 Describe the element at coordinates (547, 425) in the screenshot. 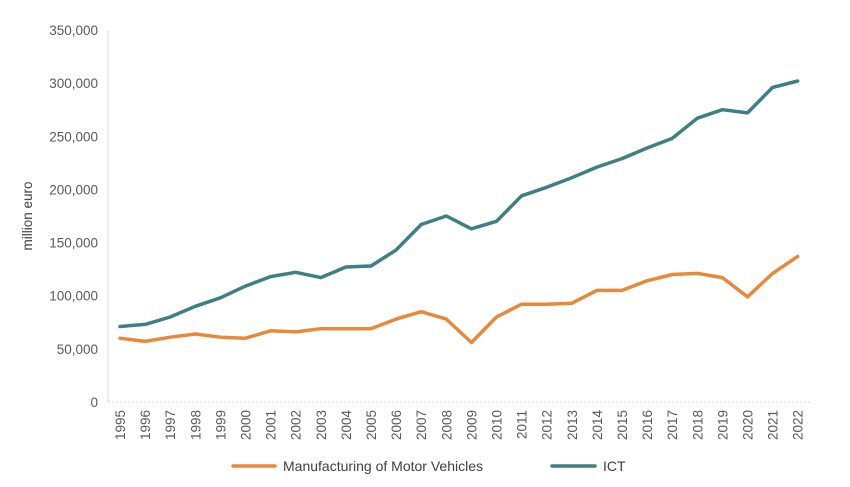

I see `x-tick-label: 2012` at that location.